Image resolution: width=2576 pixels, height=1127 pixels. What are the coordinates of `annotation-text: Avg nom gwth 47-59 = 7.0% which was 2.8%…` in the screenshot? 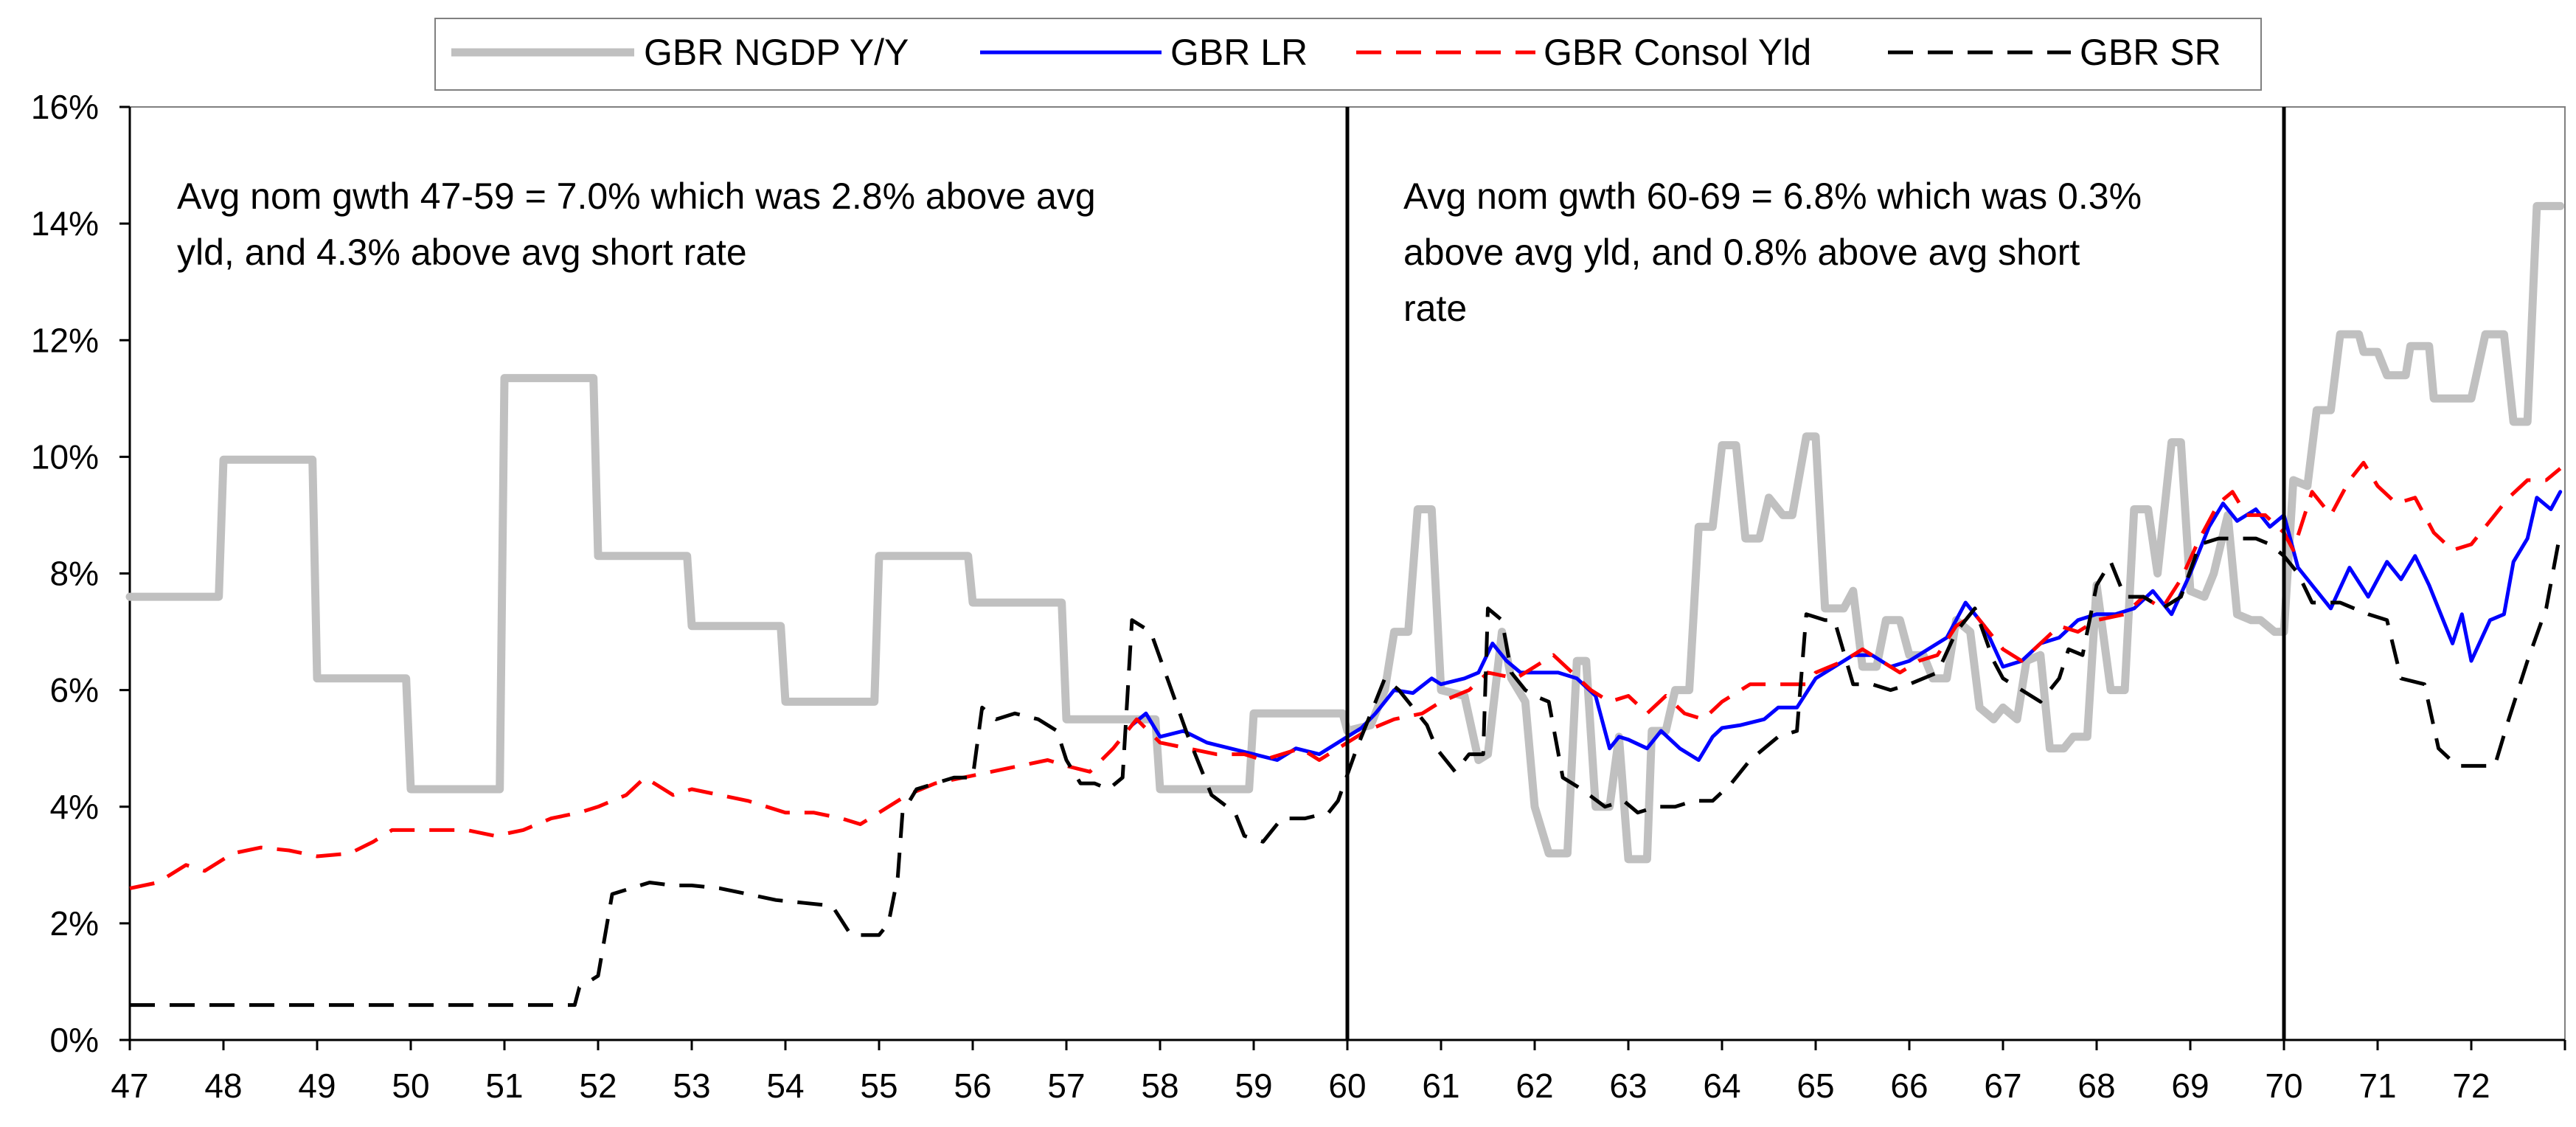 It's located at (636, 196).